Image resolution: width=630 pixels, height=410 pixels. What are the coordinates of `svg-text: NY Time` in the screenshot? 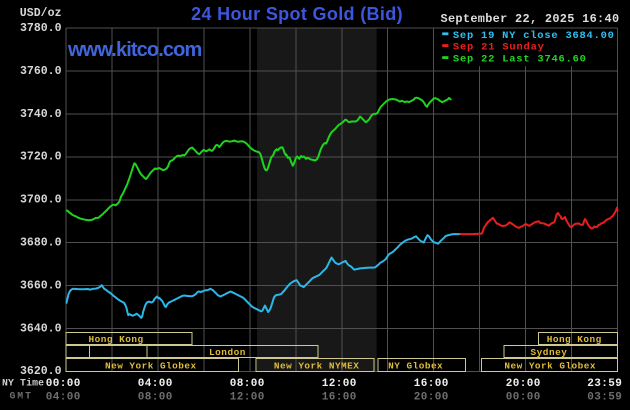 It's located at (23, 382).